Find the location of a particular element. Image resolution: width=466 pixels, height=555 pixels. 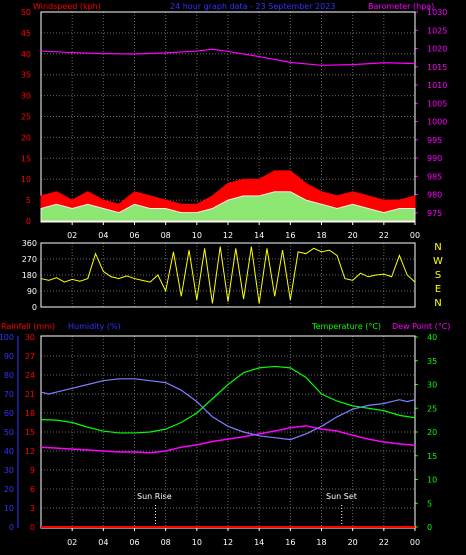

wind-x-tick-label: 08 is located at coordinates (166, 235).